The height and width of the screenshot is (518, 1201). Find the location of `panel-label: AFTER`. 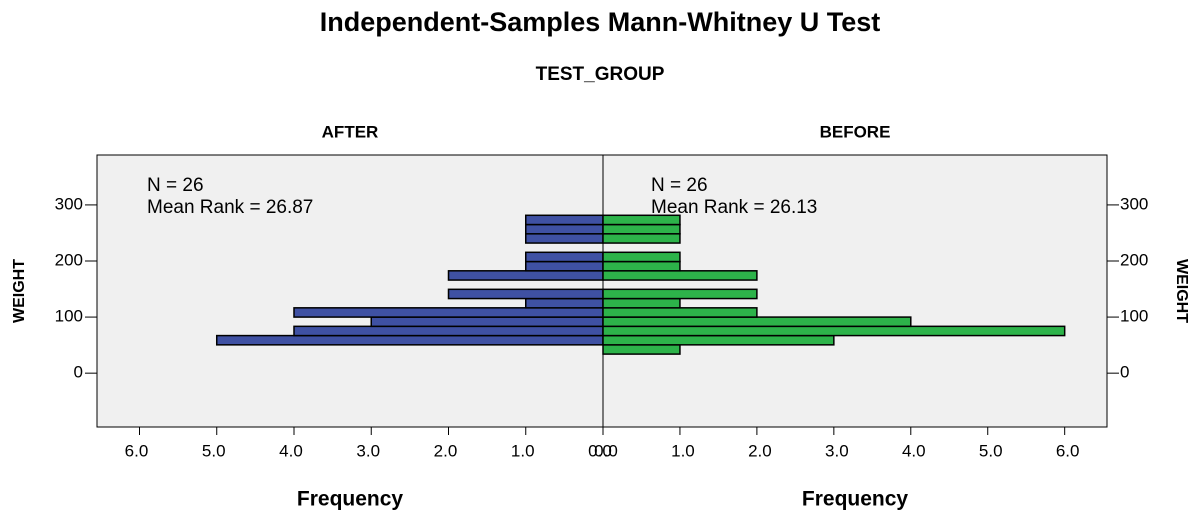

panel-label: AFTER is located at coordinates (350, 131).